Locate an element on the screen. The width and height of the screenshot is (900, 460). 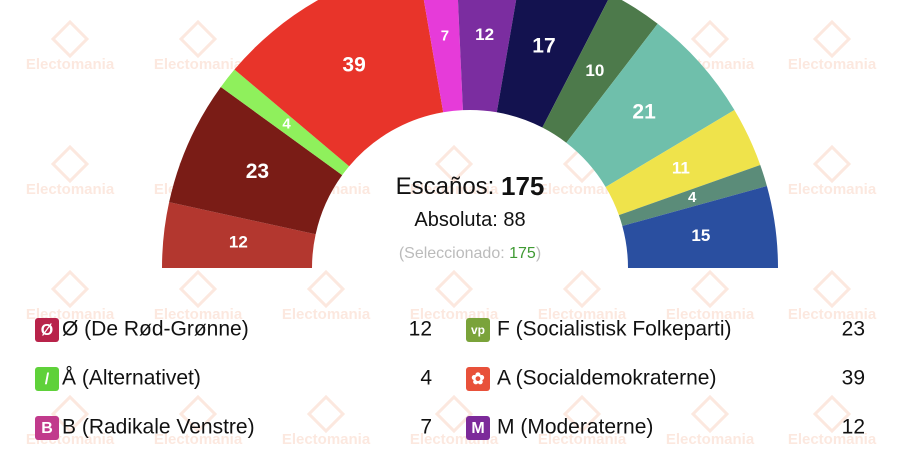
party-logo-text: B is located at coordinates (47, 428).